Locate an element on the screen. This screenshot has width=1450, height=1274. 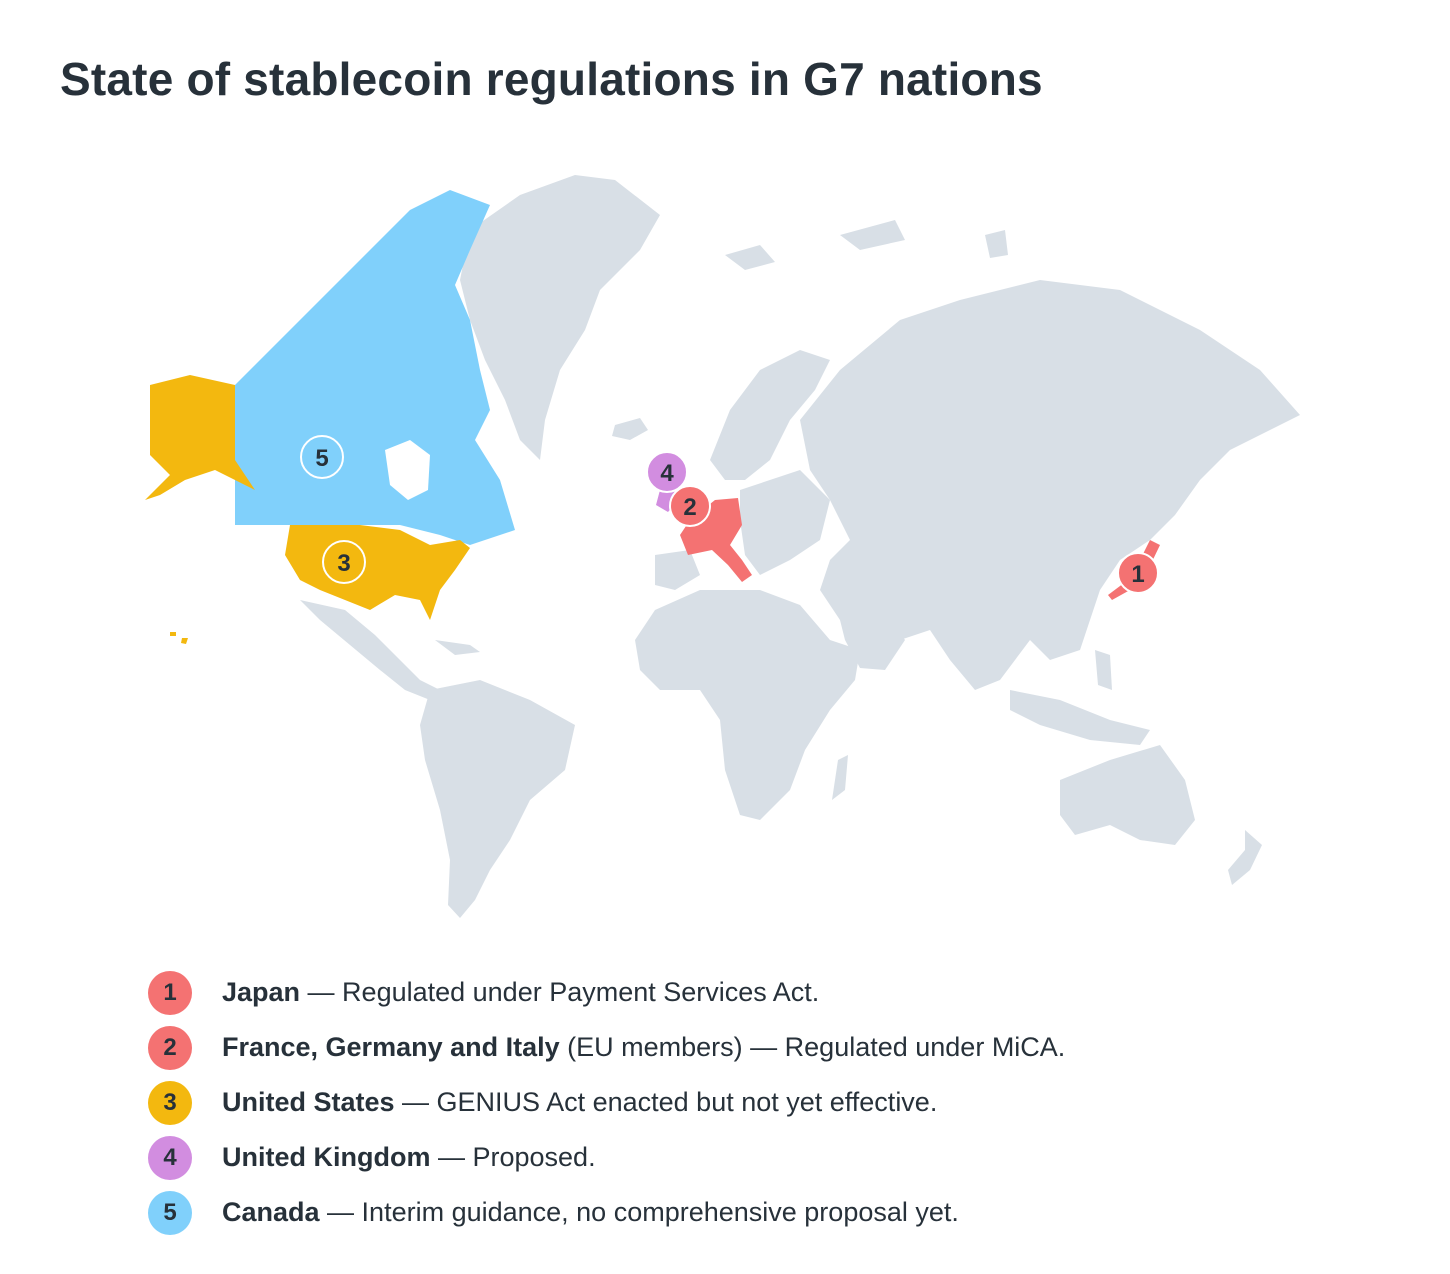
arabia-region is located at coordinates (870, 635).